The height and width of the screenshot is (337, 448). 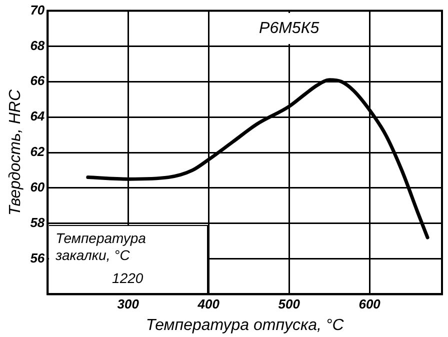 What do you see at coordinates (38, 258) in the screenshot?
I see `y-tick-label: 56` at bounding box center [38, 258].